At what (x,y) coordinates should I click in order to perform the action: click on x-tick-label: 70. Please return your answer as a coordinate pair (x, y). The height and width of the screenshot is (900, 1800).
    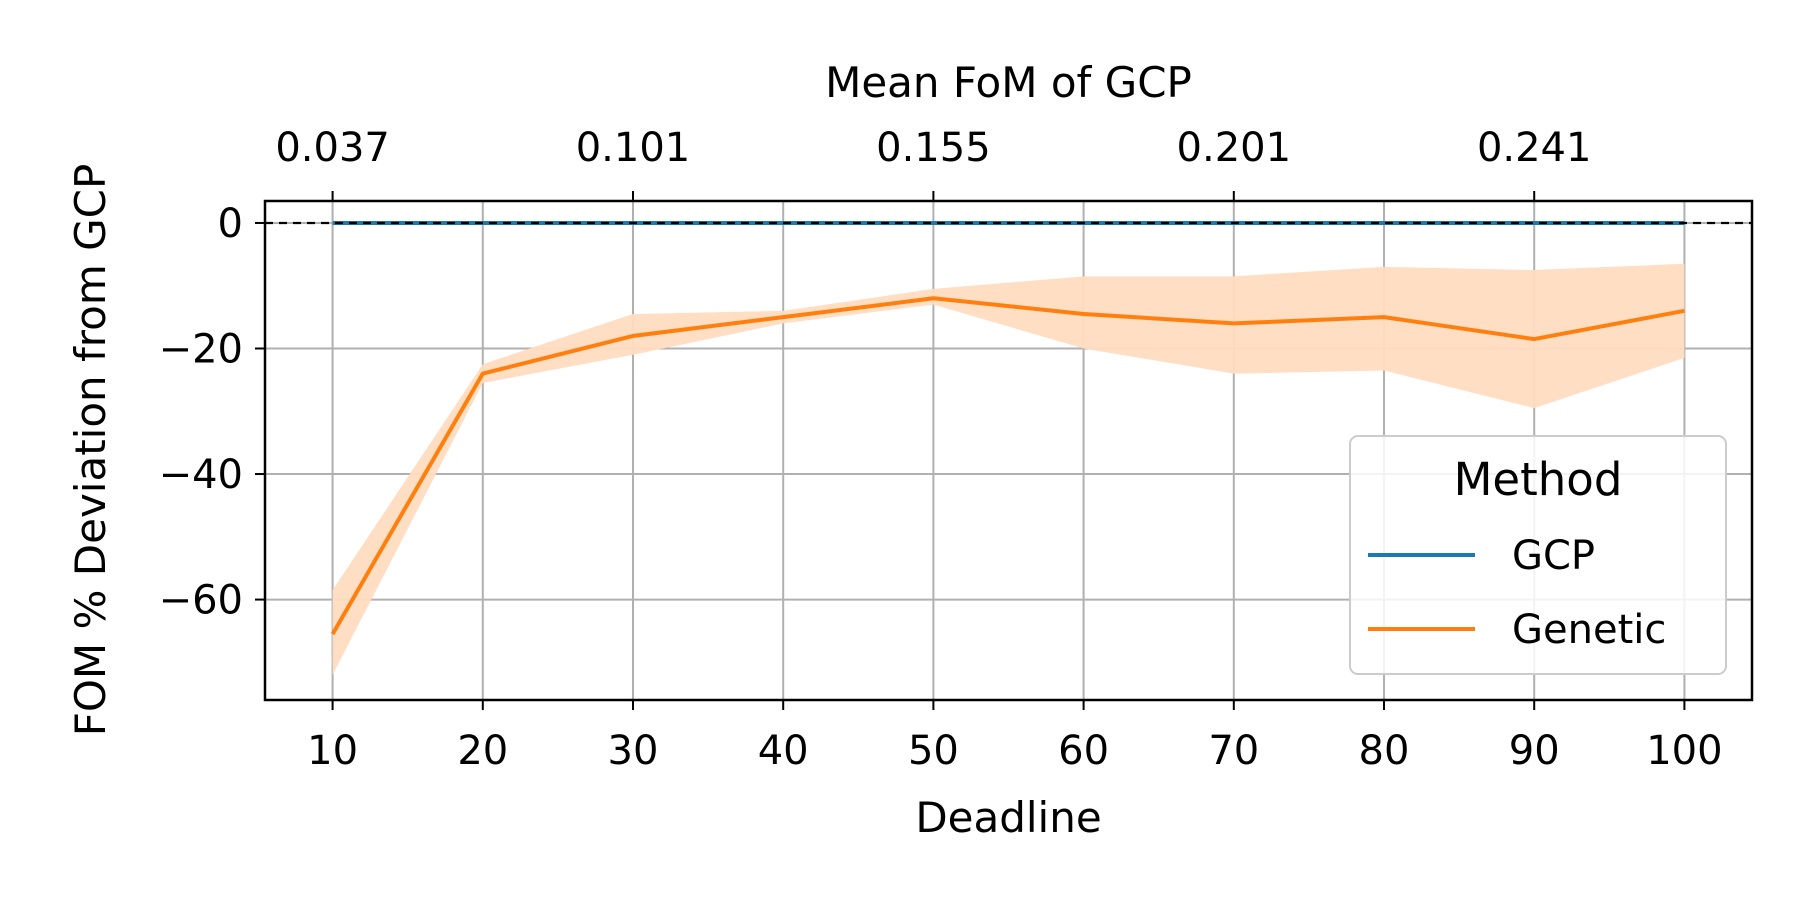
    Looking at the image, I should click on (1233, 751).